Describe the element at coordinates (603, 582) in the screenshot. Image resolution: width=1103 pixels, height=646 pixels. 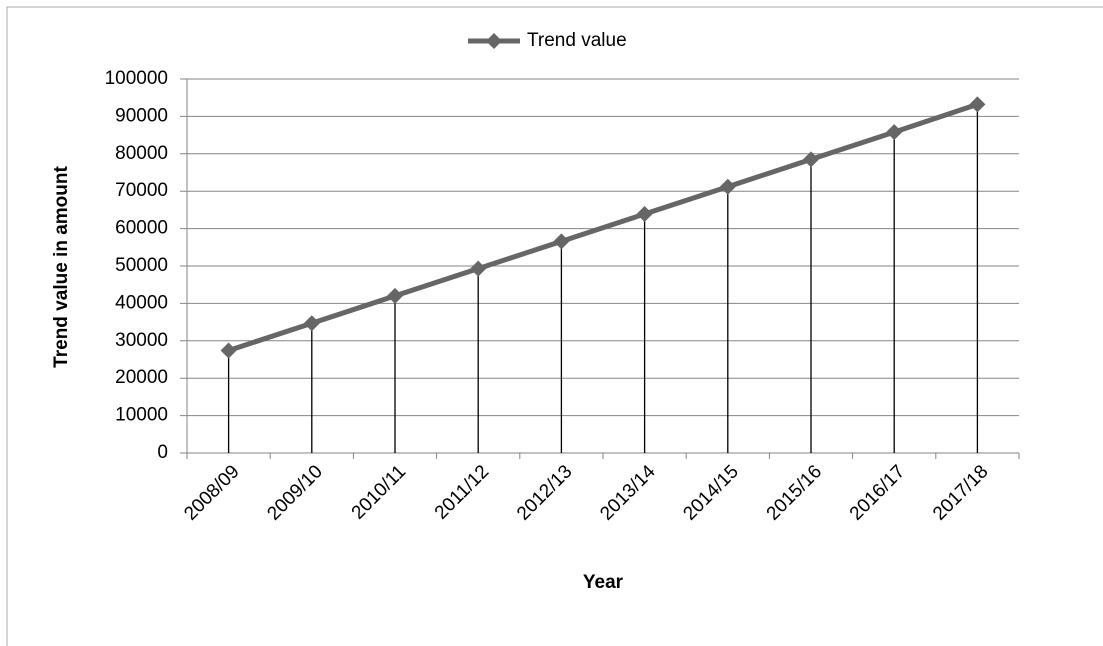
I see `x-axis-title: Year` at that location.